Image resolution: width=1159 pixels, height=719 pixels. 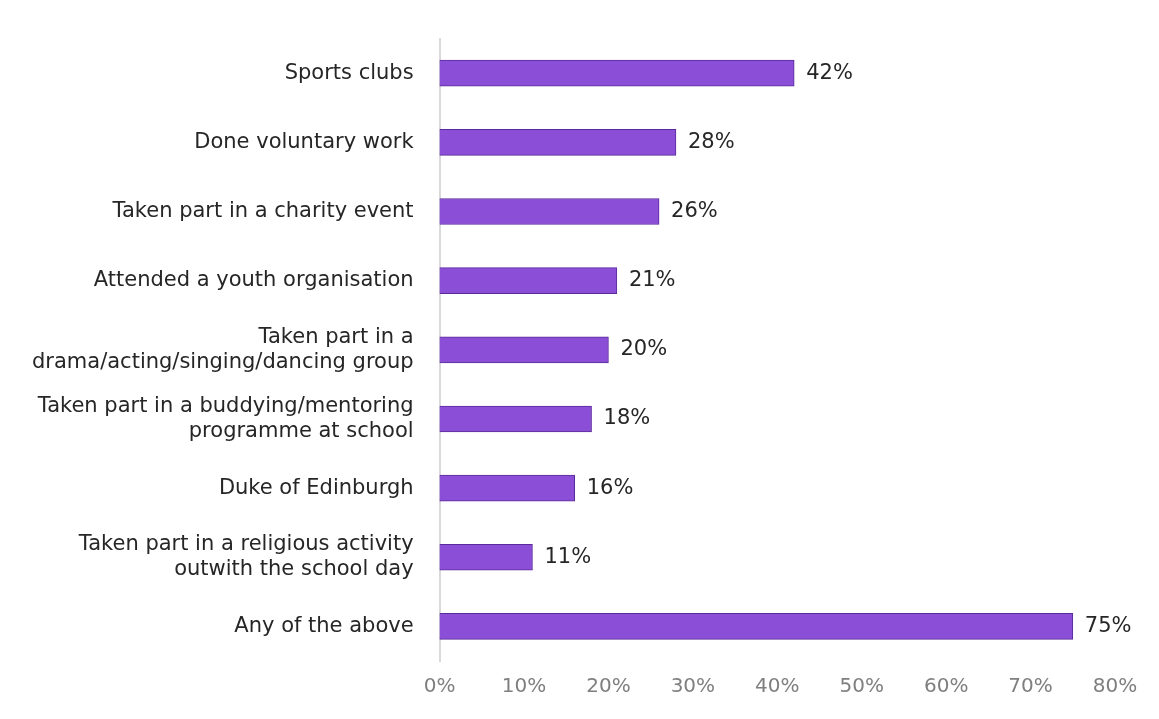 I want to click on y-tick-label: Sports clubs, so click(x=349, y=71).